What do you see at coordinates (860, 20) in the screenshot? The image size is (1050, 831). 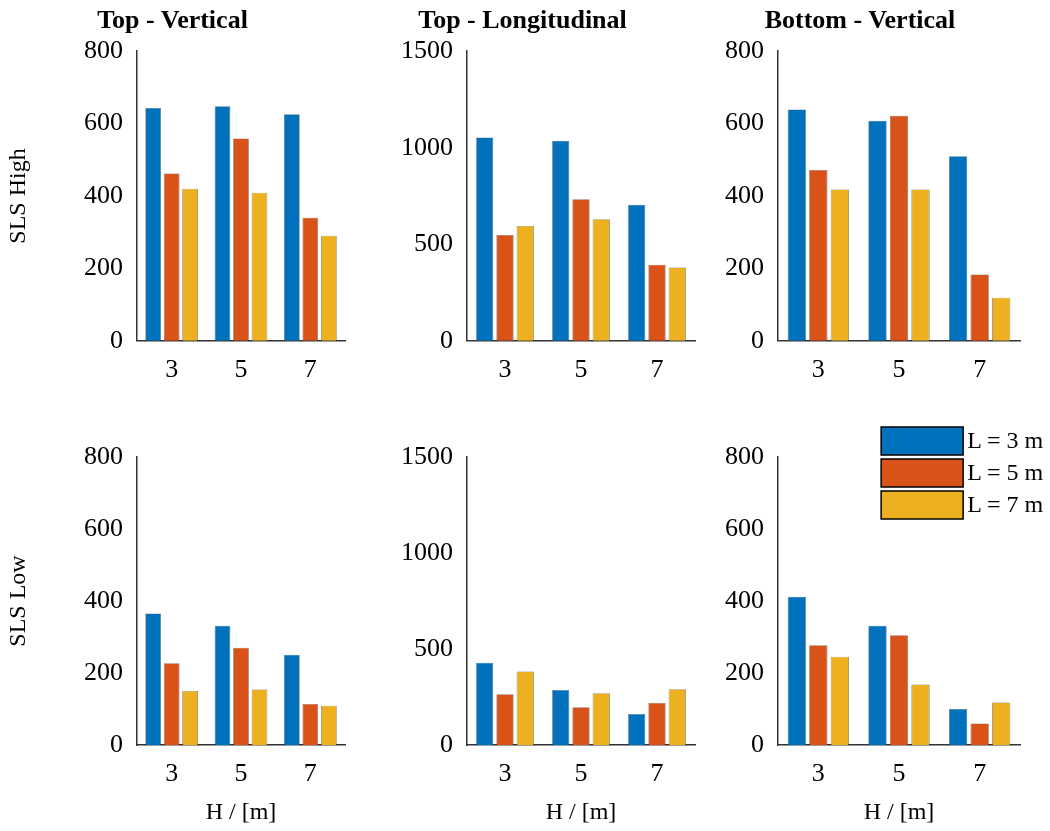 I see `chart-title: Bottom - Vertical` at bounding box center [860, 20].